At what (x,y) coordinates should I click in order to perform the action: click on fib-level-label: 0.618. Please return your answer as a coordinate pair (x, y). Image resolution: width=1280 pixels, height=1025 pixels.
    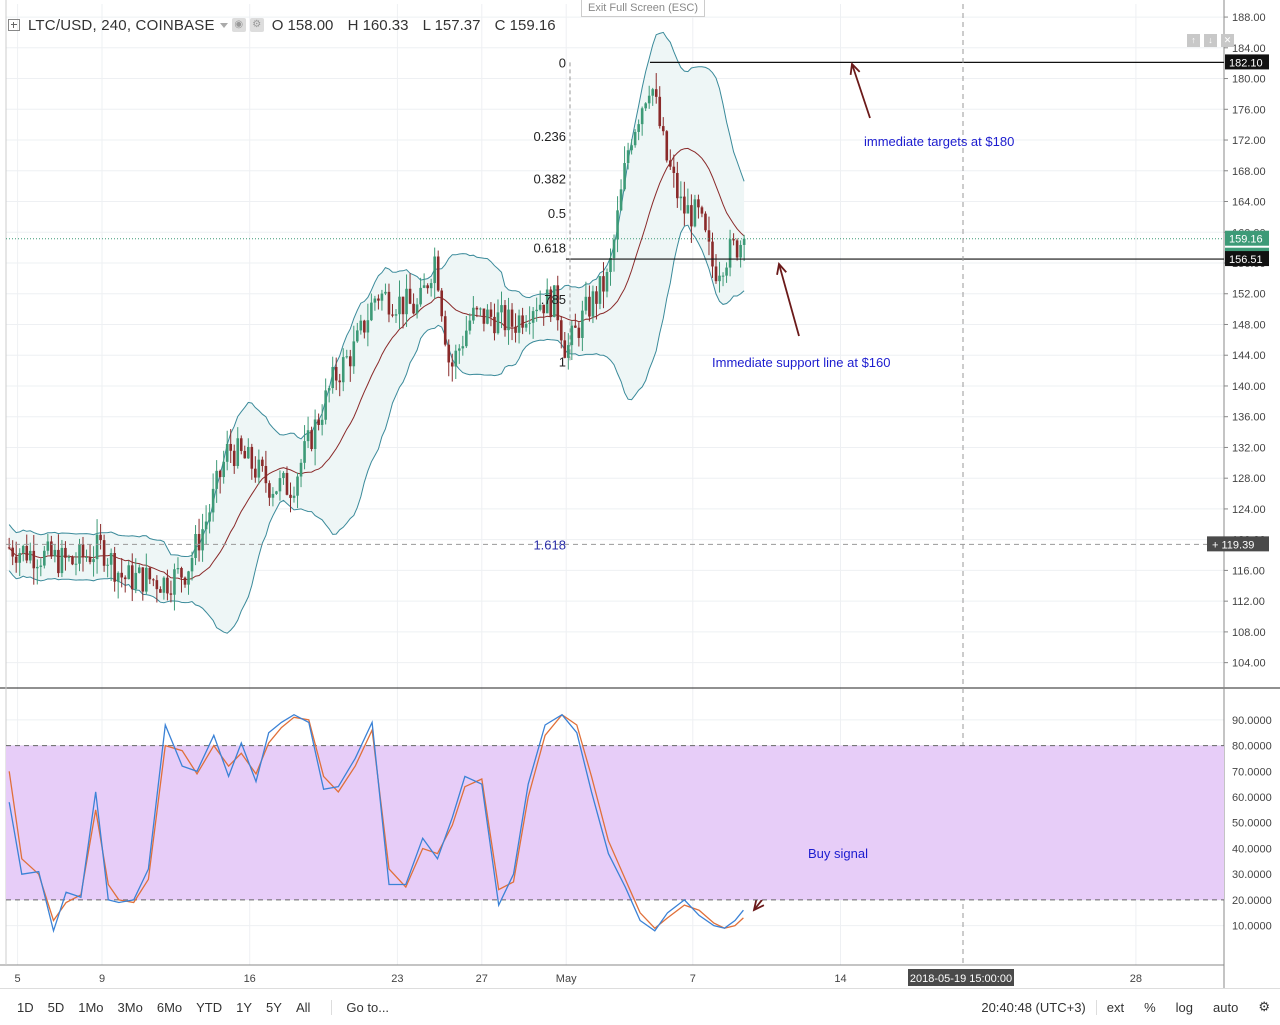
    Looking at the image, I should click on (549, 248).